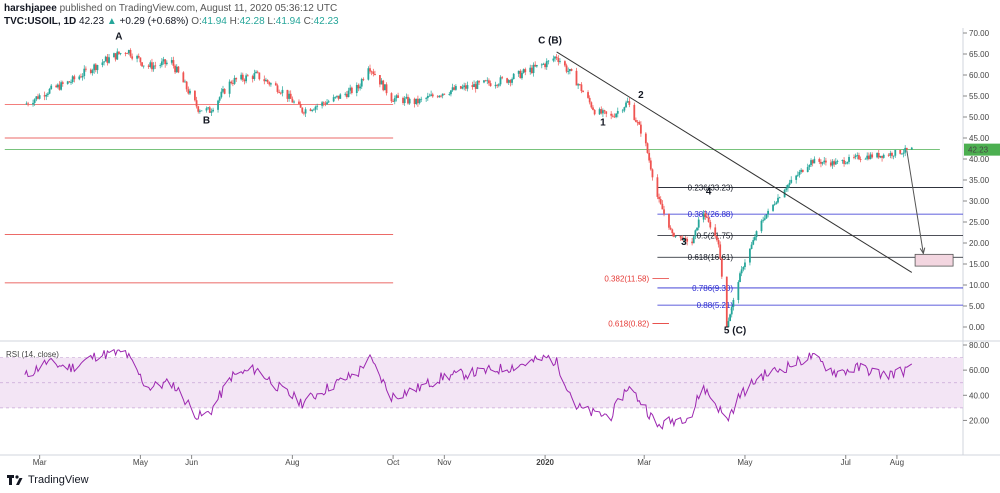 The width and height of the screenshot is (1000, 493). What do you see at coordinates (288, 21) in the screenshot?
I see `low-value: 41.94` at bounding box center [288, 21].